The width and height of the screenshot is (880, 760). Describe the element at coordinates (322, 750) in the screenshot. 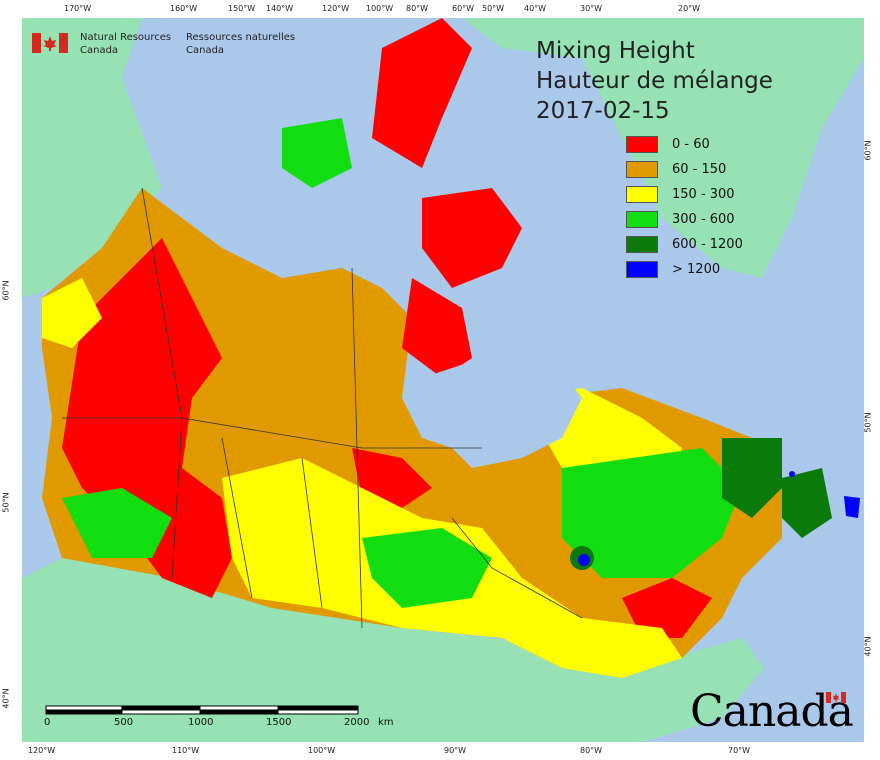

I see `graticule-bottom-100w: 100°W` at that location.